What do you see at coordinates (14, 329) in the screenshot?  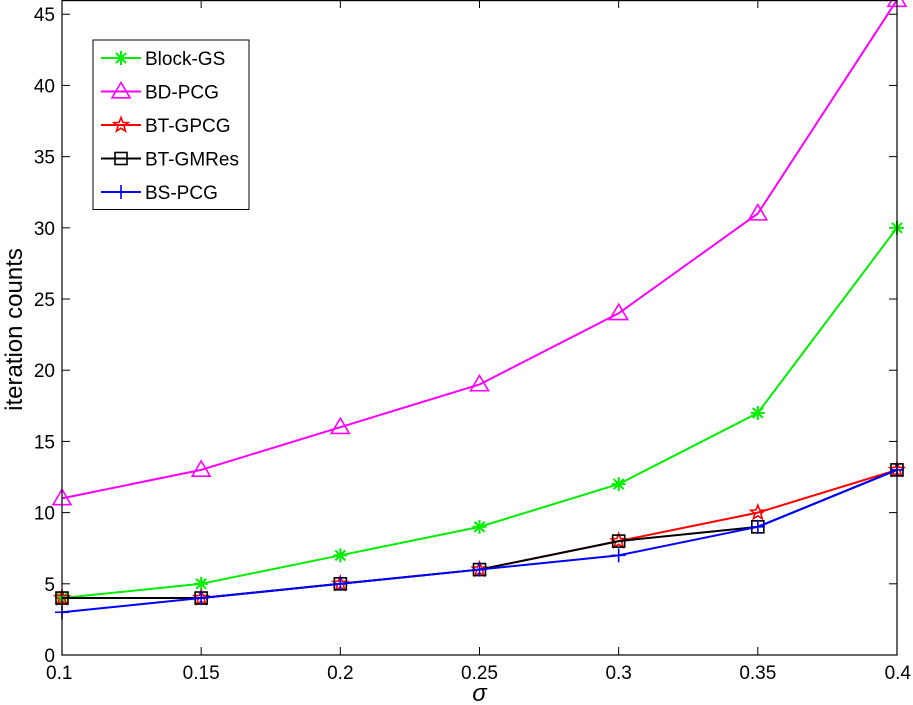 I see `y-axis-label: iteration counts` at bounding box center [14, 329].